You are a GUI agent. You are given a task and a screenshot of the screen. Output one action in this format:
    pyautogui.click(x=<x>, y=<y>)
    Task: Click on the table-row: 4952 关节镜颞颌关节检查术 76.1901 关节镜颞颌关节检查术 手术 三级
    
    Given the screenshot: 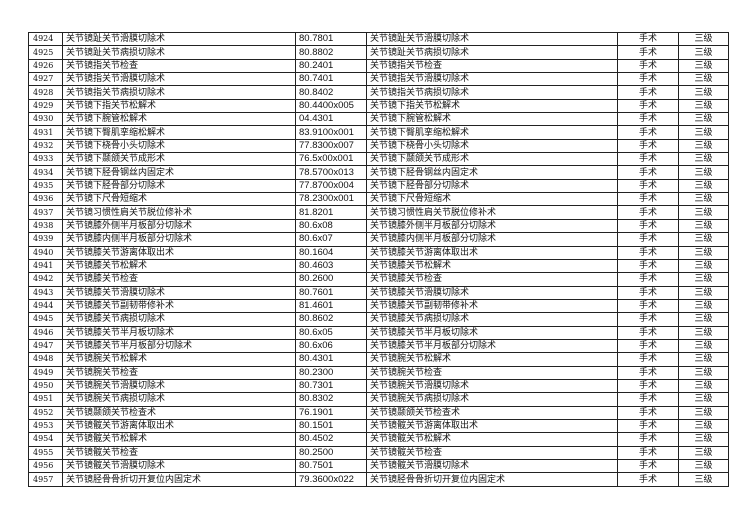 What is the action you would take?
    pyautogui.click(x=378, y=412)
    